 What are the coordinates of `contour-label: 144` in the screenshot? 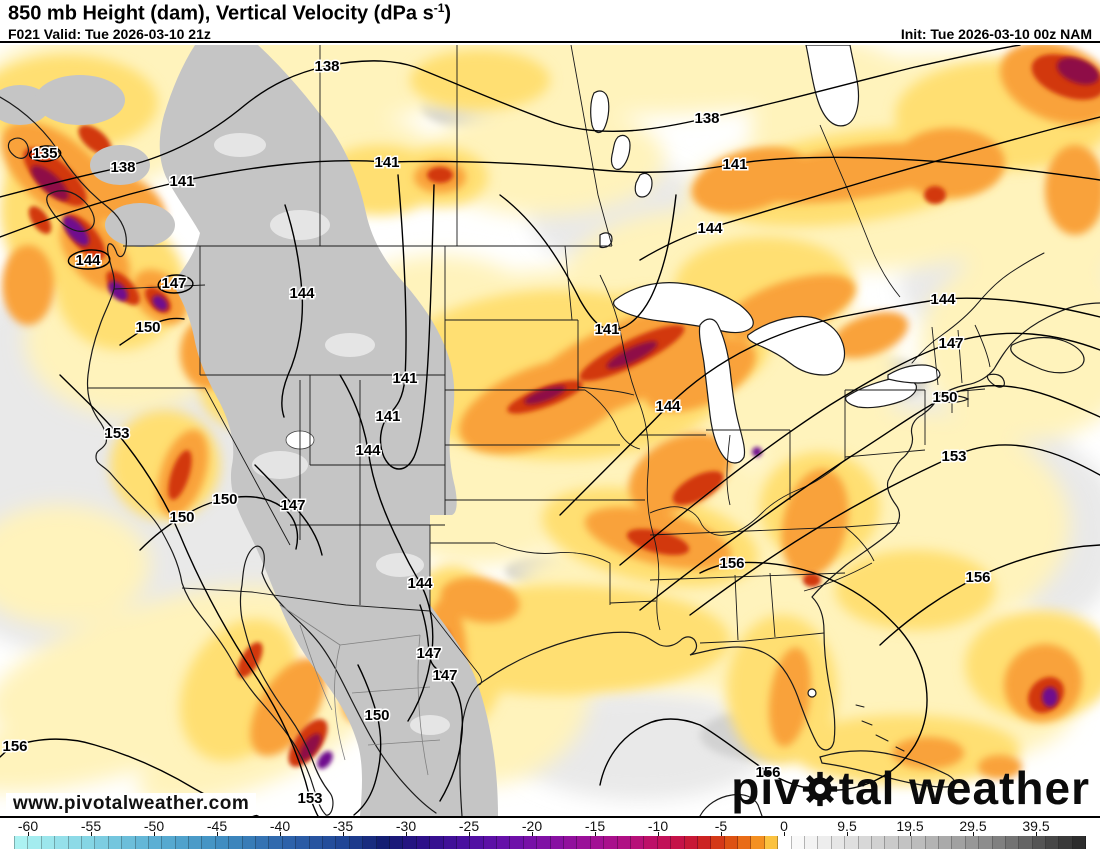 It's located at (368, 450).